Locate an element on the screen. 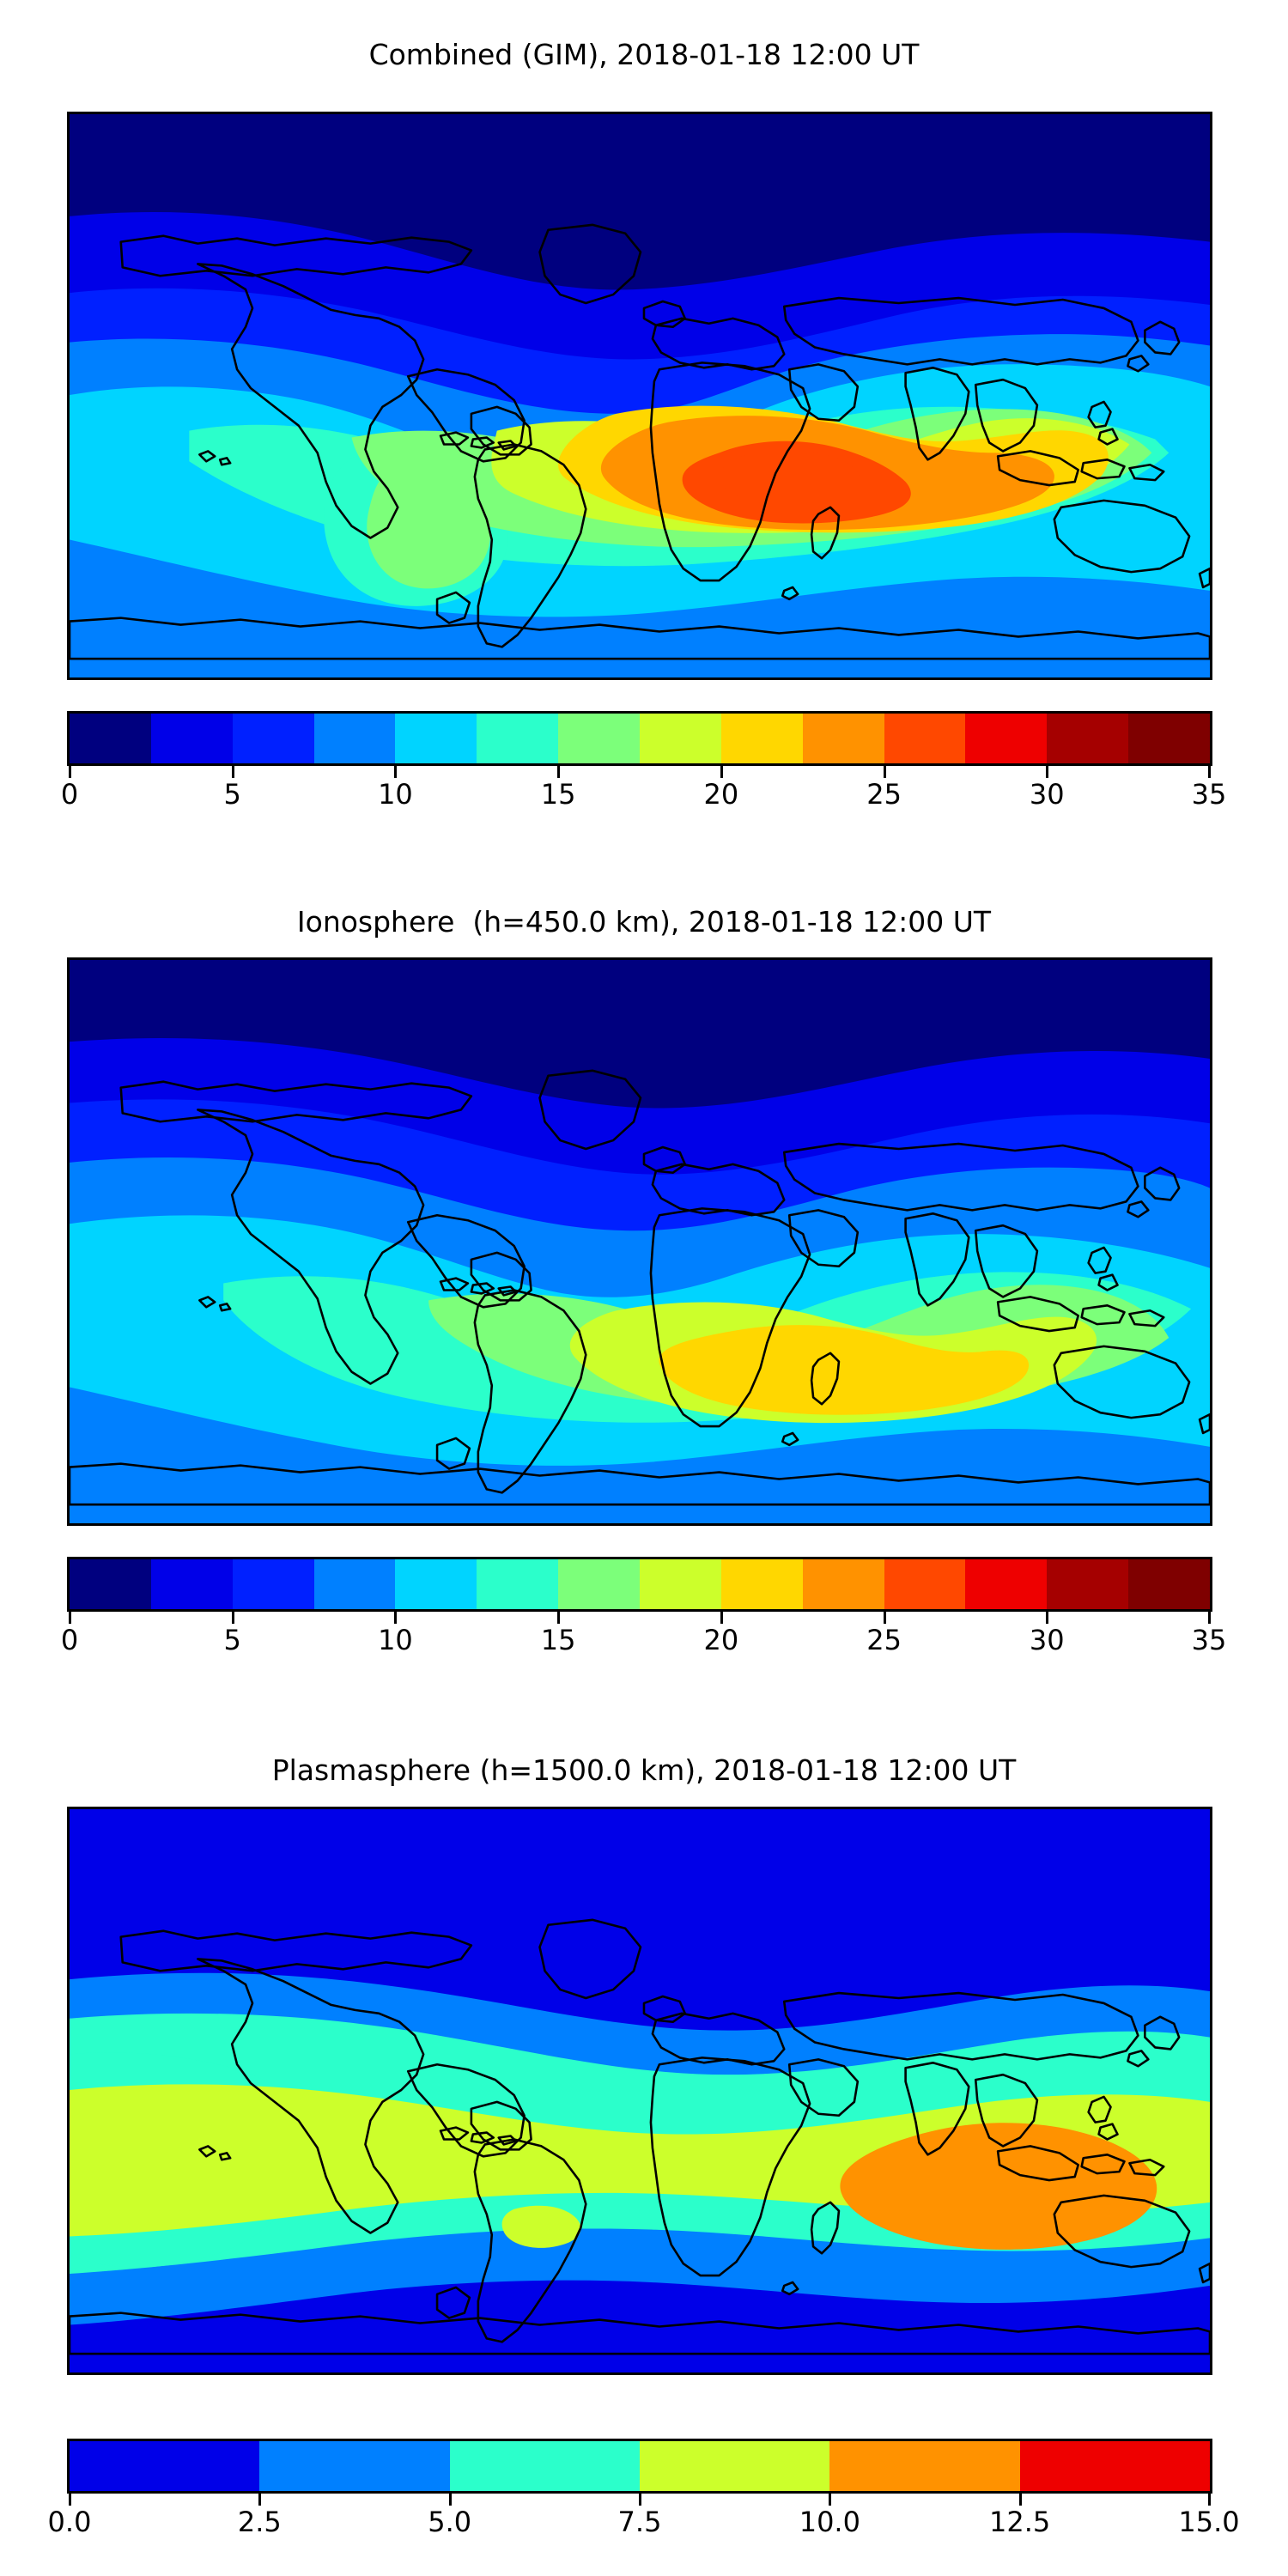 Image resolution: width=1288 pixels, height=2576 pixels. colorbar-ticklabels-plasmasphere: 0.0 2.5 5.0 7.5 10.0 12.5 15.0 is located at coordinates (644, 2524).